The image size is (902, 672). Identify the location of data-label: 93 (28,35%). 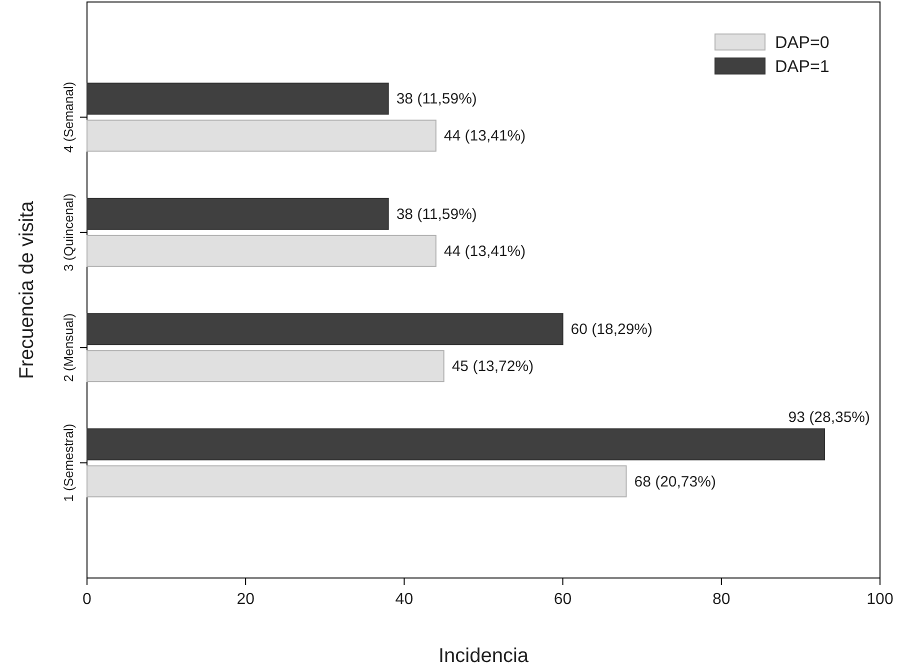
(829, 417).